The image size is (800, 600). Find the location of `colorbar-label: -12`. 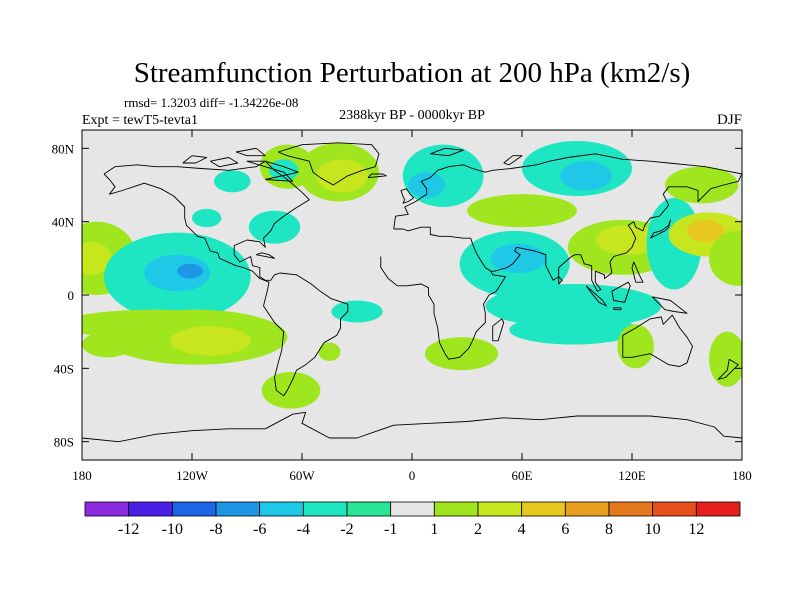

colorbar-label: -12 is located at coordinates (128, 529).